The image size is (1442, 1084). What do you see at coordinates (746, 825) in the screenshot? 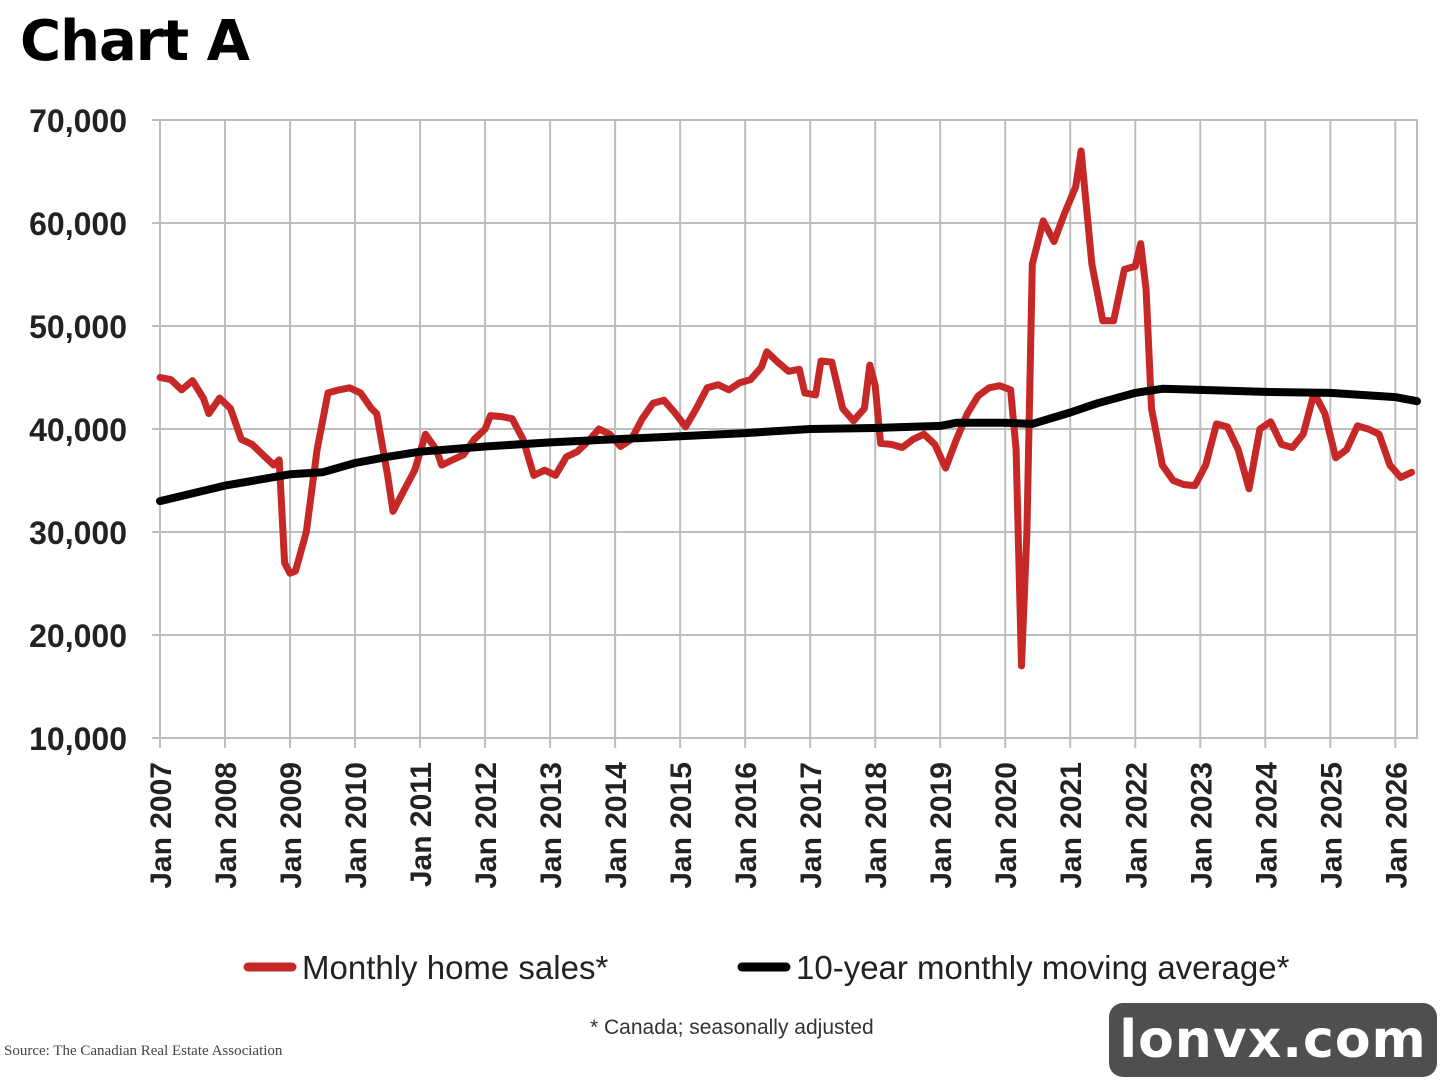
I see `x-tick-label: Jan 2016` at bounding box center [746, 825].